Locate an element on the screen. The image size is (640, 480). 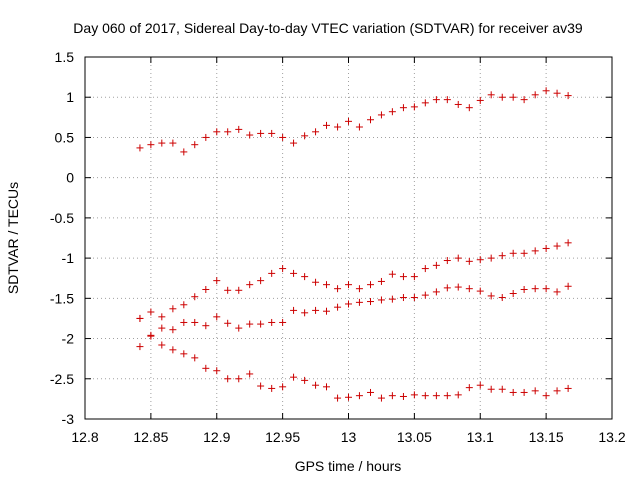
y-tick-label: 1 is located at coordinates (70, 97).